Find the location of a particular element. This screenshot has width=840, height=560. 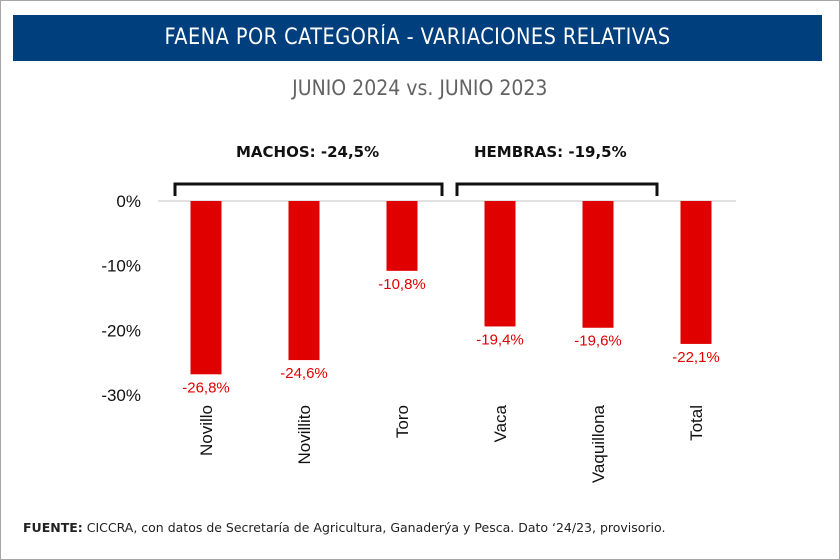

subtitle-text: JUNIO 2024 vs. JUNIO 2023 is located at coordinates (420, 88).